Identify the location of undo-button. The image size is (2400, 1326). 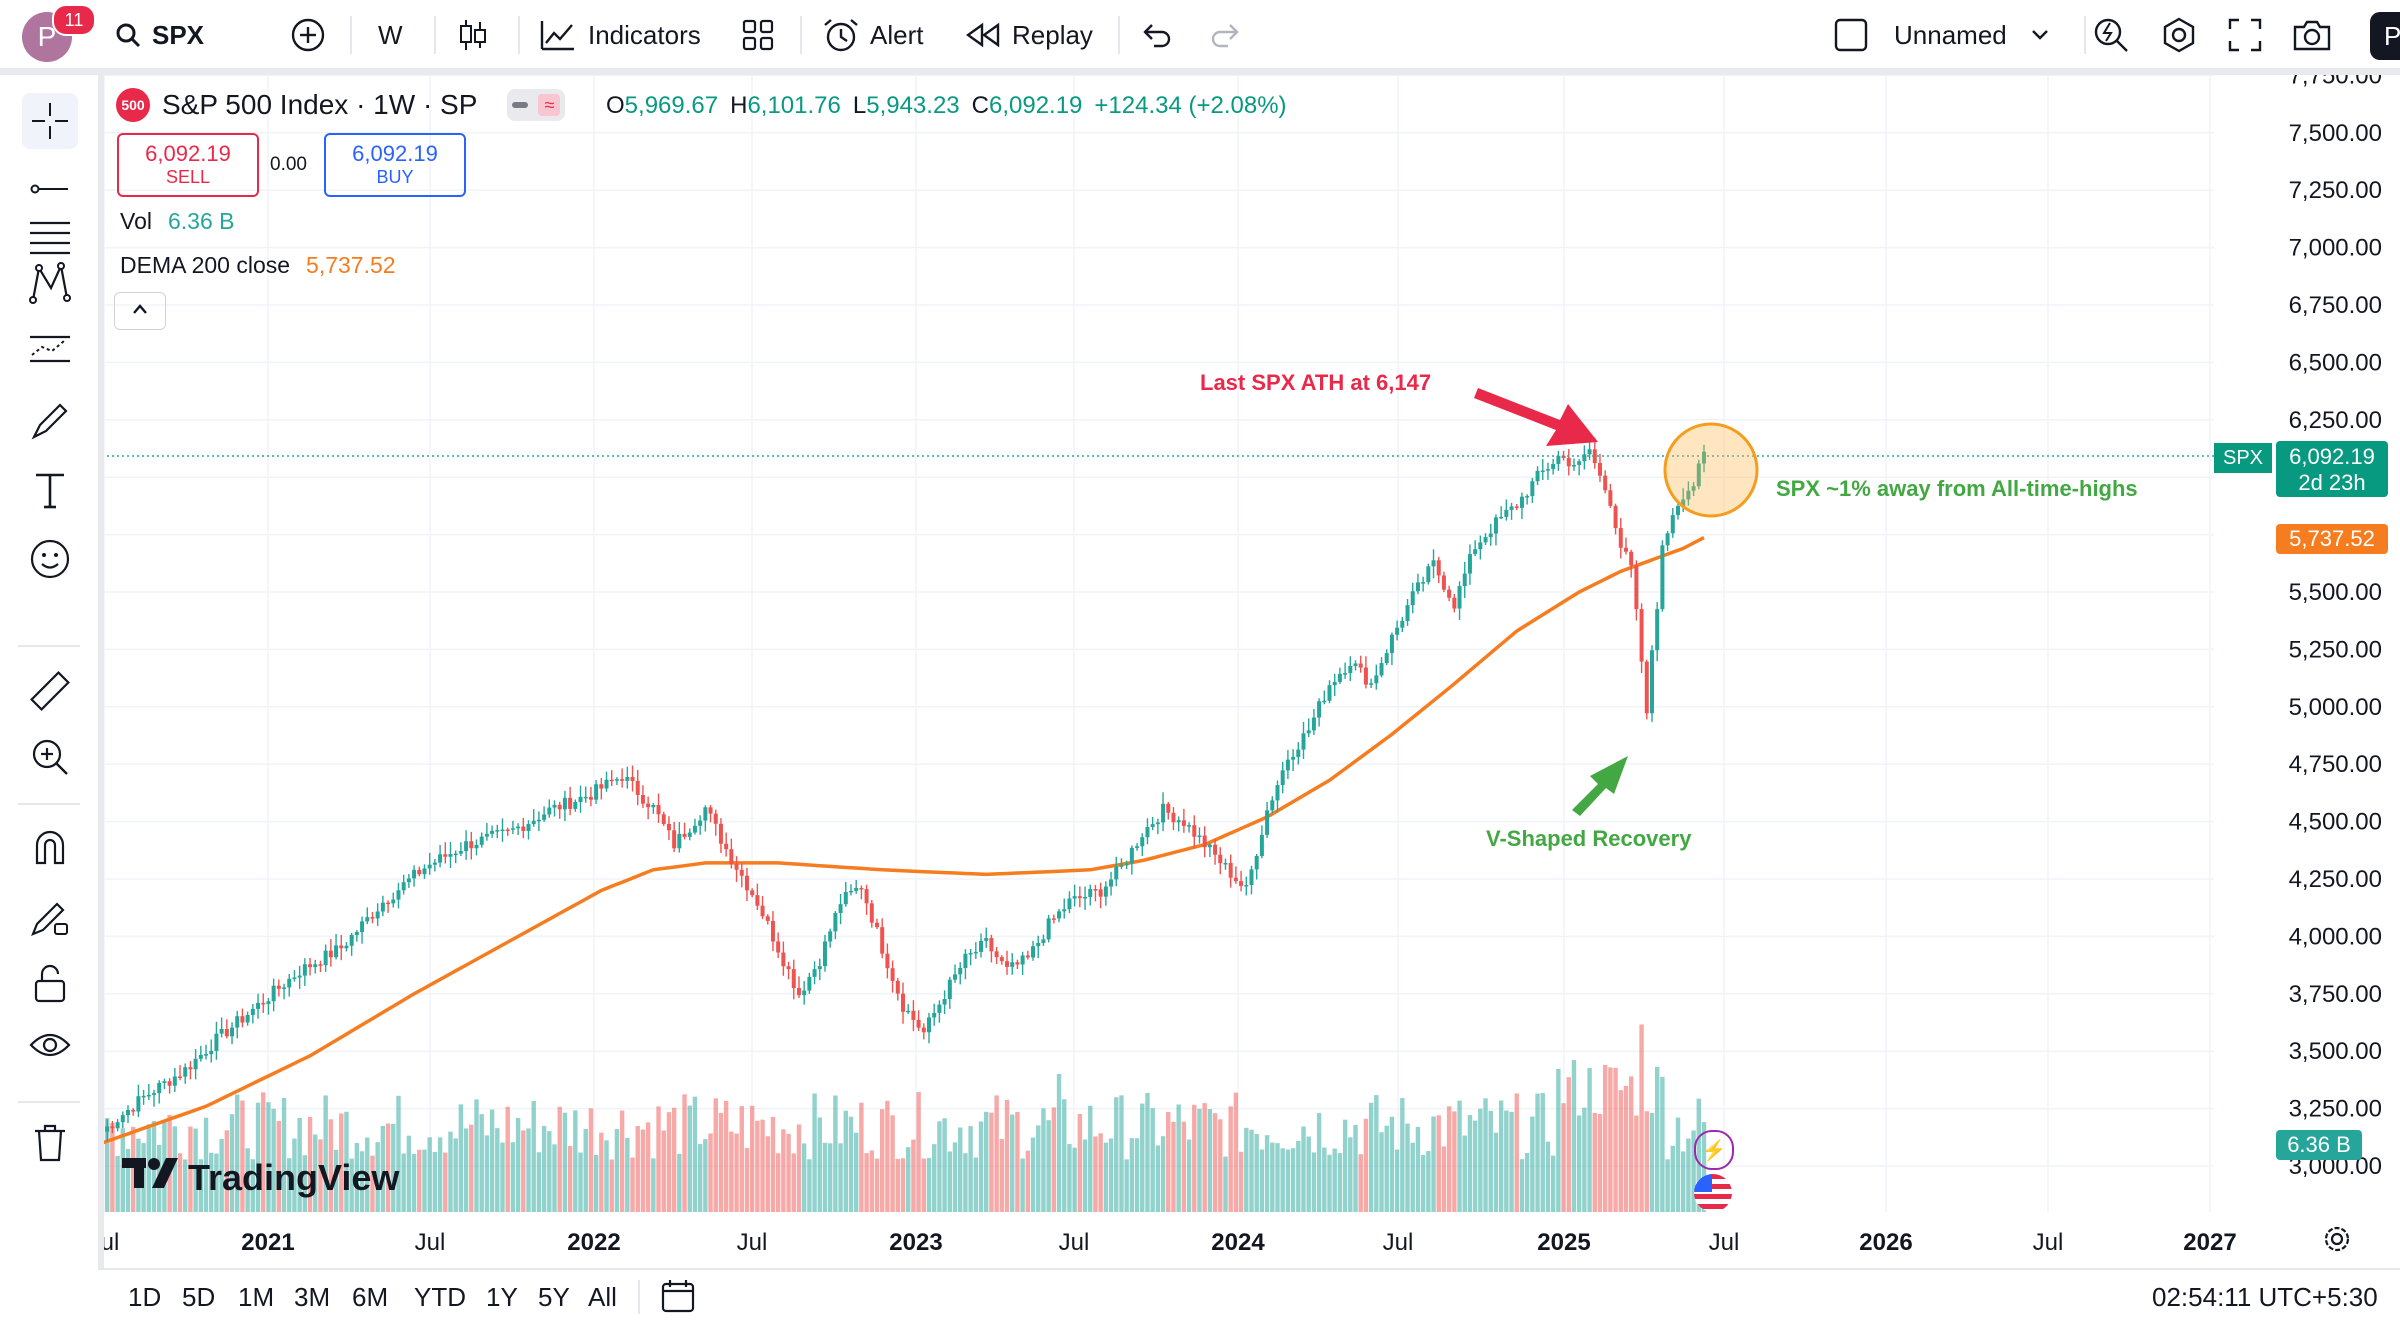
(1157, 35).